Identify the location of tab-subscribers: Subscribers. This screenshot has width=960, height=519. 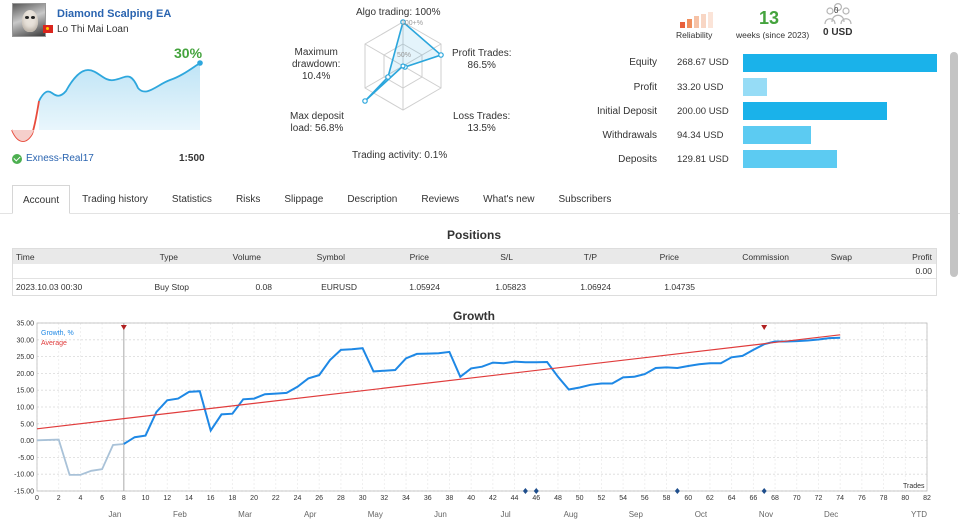
(585, 199).